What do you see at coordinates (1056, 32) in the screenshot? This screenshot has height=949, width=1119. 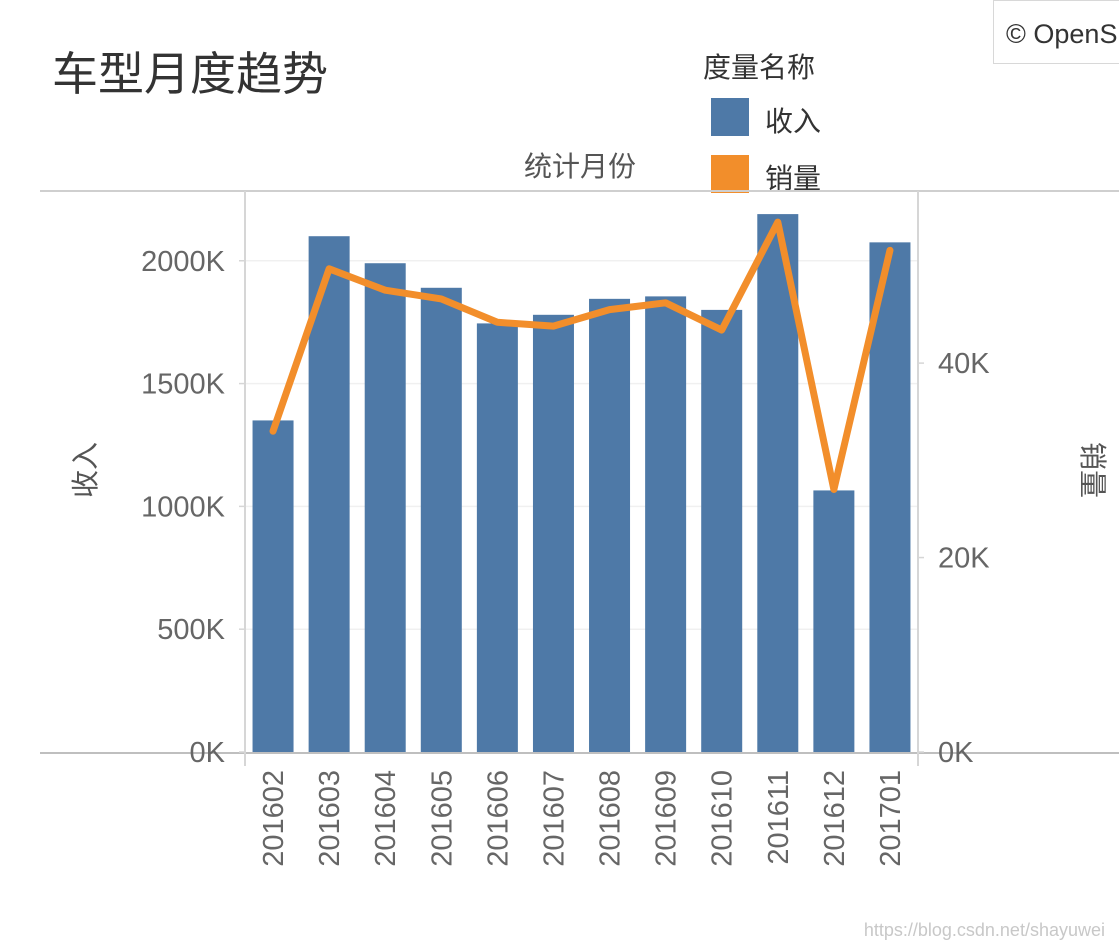 I see `map-credit: © OpenS` at bounding box center [1056, 32].